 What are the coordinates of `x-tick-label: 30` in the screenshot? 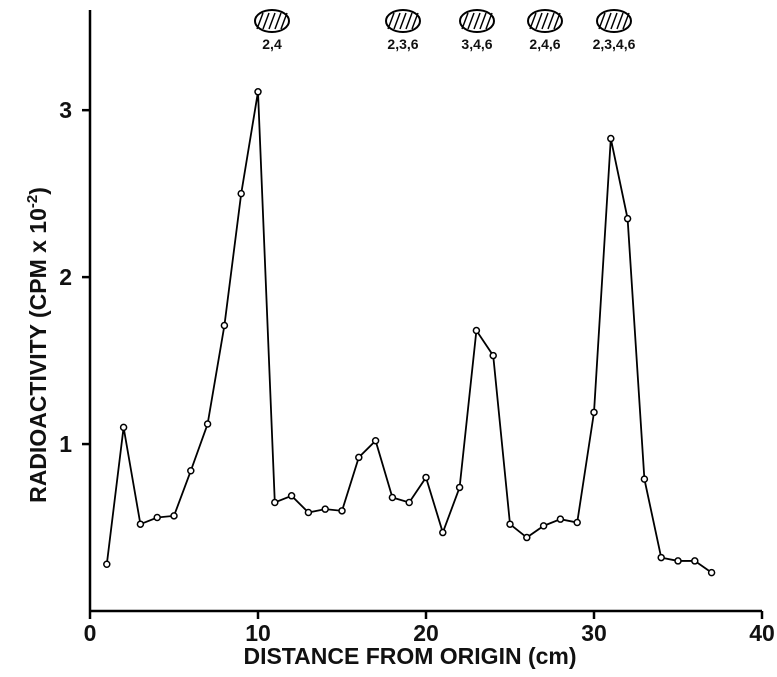 It's located at (594, 633).